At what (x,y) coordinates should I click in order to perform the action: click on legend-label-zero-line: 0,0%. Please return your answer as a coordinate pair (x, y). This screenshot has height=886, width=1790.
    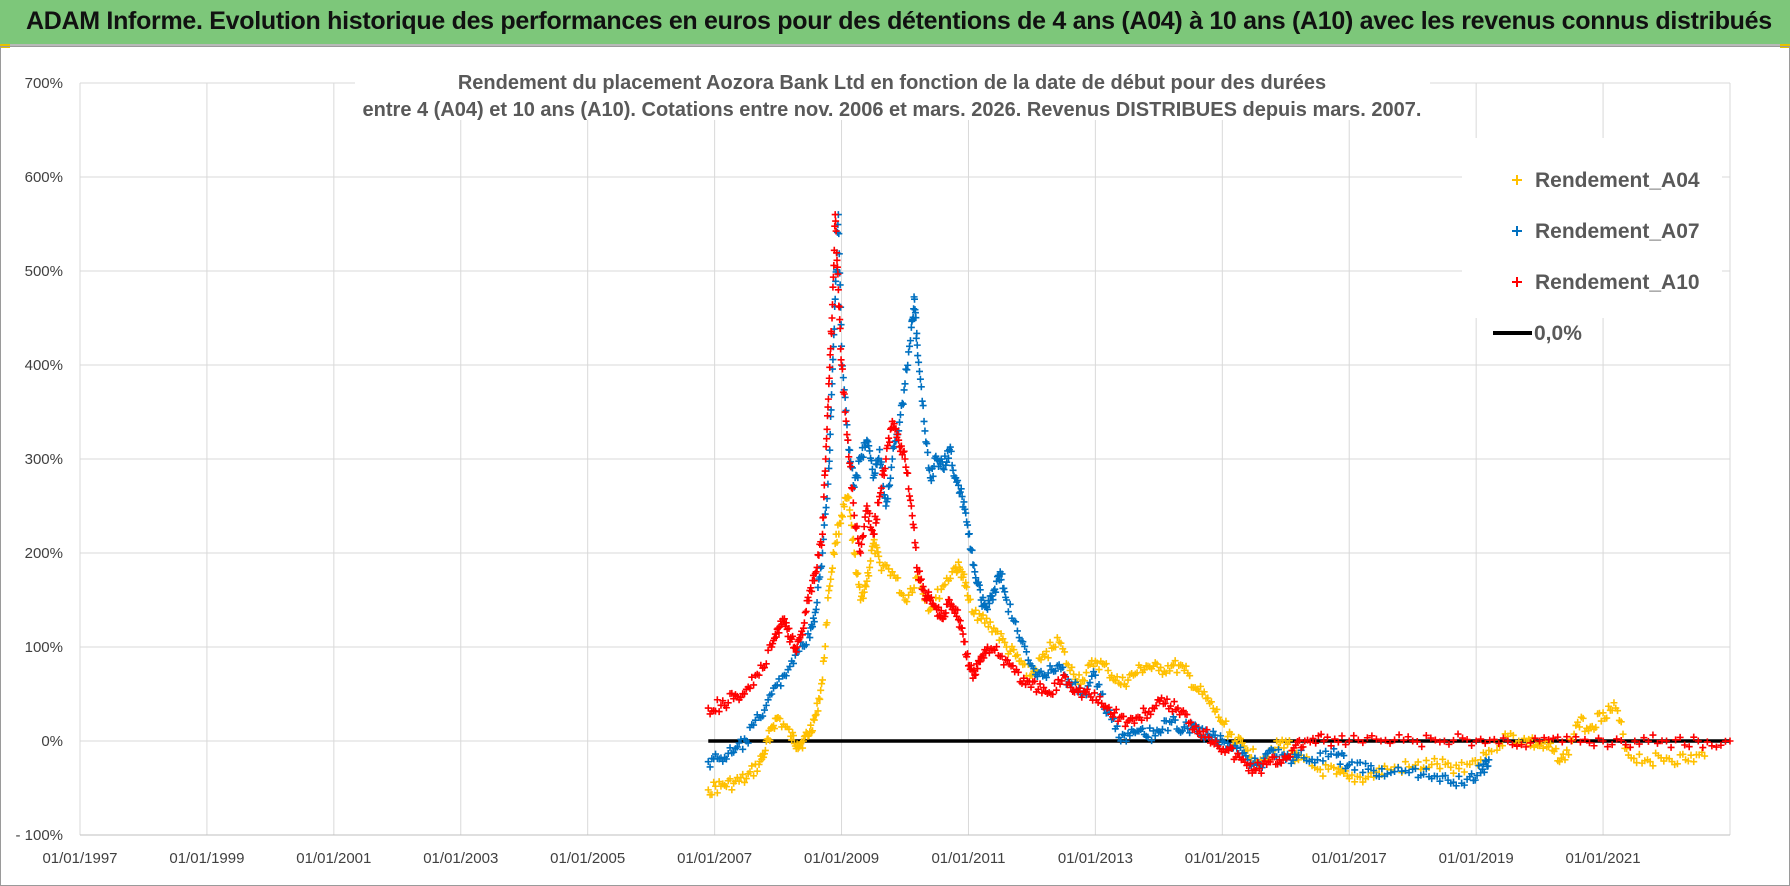
    Looking at the image, I should click on (1558, 333).